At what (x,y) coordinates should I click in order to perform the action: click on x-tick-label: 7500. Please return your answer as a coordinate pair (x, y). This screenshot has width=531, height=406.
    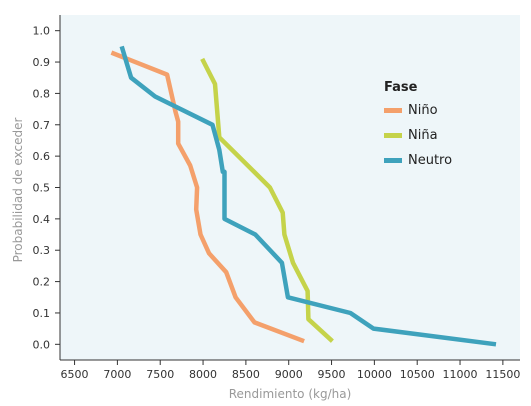
    Looking at the image, I should click on (160, 374).